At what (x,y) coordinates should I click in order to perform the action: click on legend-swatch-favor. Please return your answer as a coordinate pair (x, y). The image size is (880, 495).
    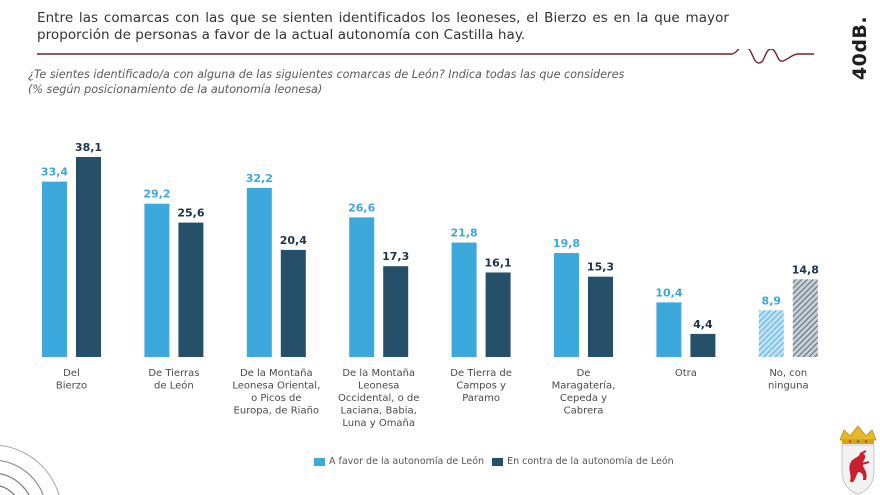
    Looking at the image, I should click on (319, 461).